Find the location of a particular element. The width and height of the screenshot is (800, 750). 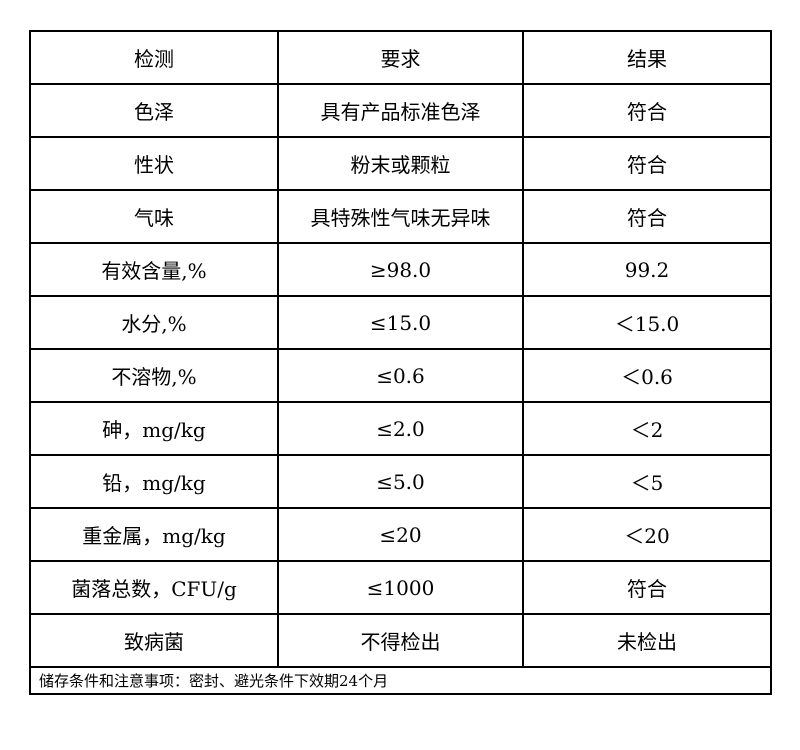

cell-requirement: ≤15.0 is located at coordinates (400, 322).